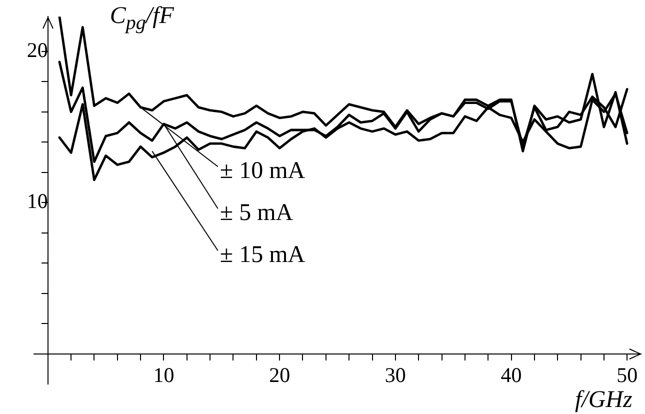  What do you see at coordinates (142, 18) in the screenshot?
I see `y-axis-title: C$_{pg}$/fF` at bounding box center [142, 18].